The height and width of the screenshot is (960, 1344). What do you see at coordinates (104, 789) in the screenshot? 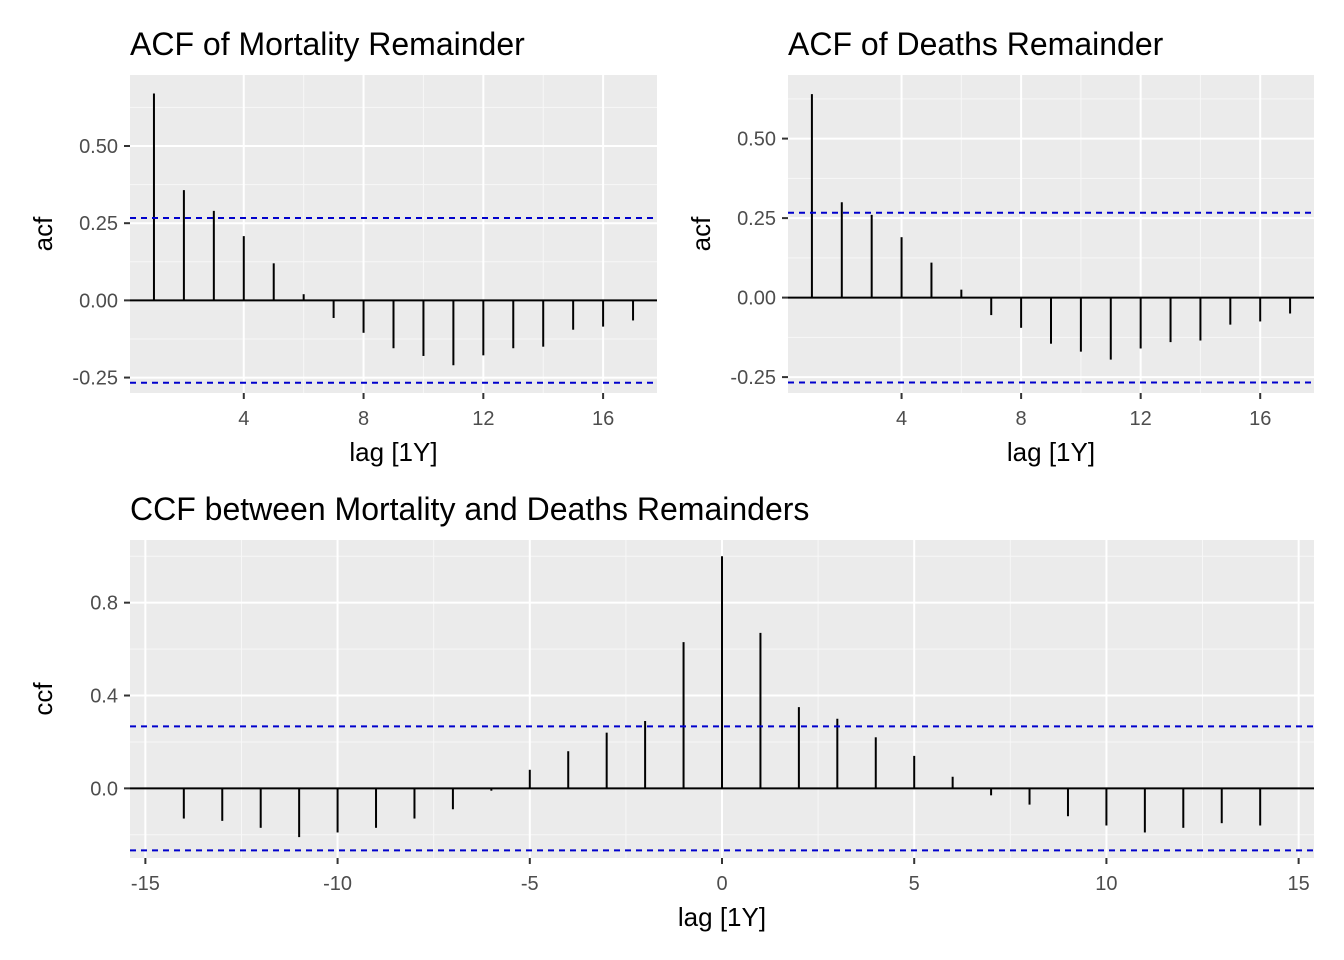
I see `y-tick-label: 0.0` at bounding box center [104, 789].